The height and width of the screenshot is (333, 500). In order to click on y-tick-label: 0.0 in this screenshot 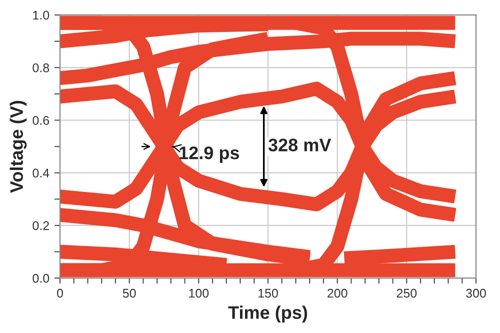, I will do `click(41, 278)`.